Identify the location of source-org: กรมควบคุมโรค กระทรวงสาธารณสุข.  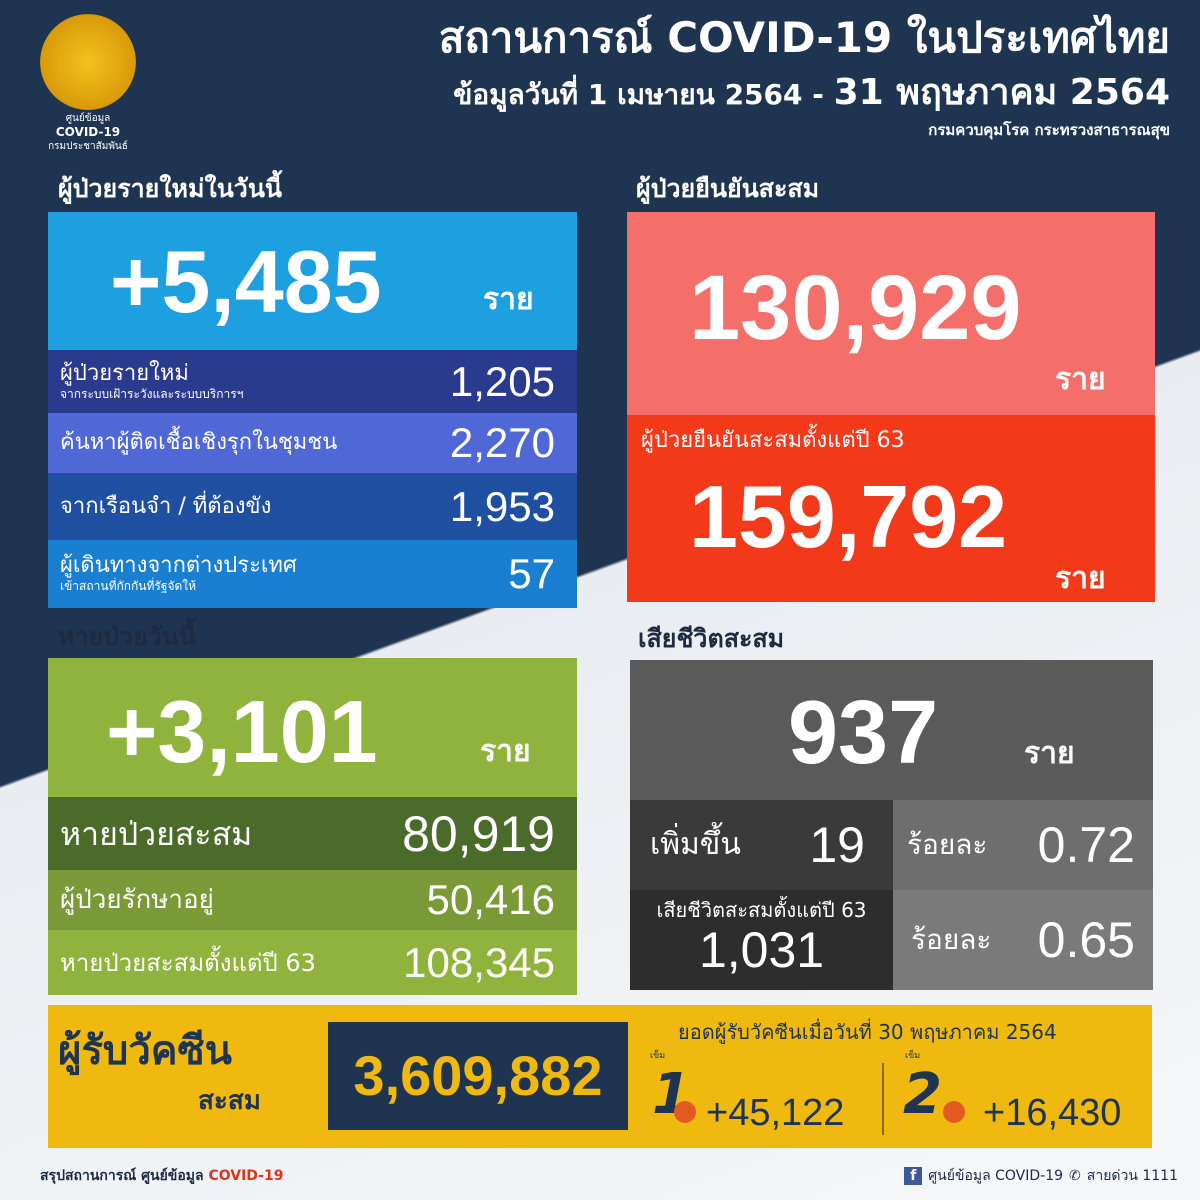
(1049, 130).